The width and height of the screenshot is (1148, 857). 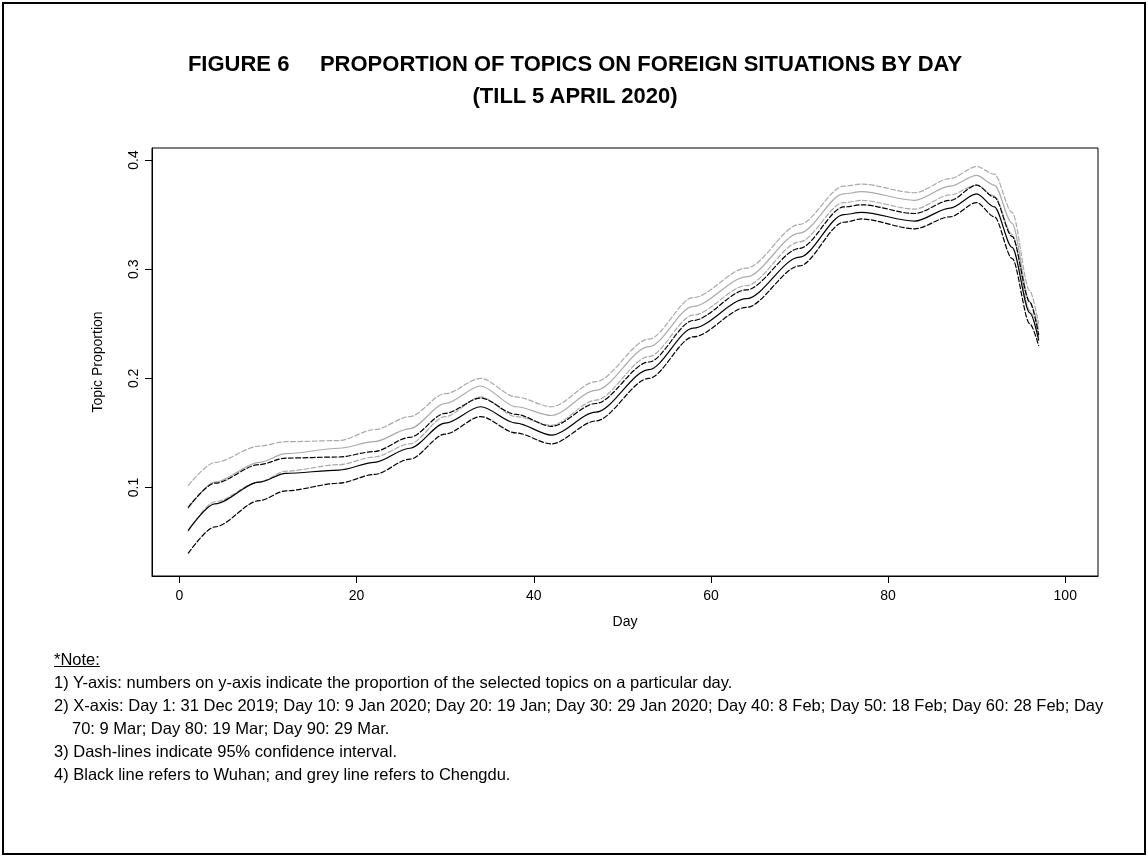 What do you see at coordinates (97, 362) in the screenshot?
I see `y-axis-title: Topic Proportion` at bounding box center [97, 362].